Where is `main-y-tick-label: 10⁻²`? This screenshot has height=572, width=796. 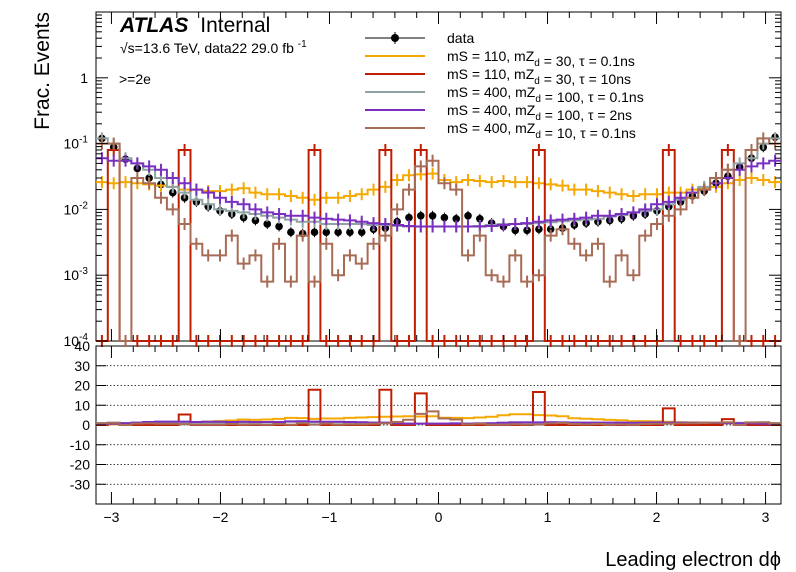
main-y-tick-label: 10⁻² is located at coordinates (76, 208).